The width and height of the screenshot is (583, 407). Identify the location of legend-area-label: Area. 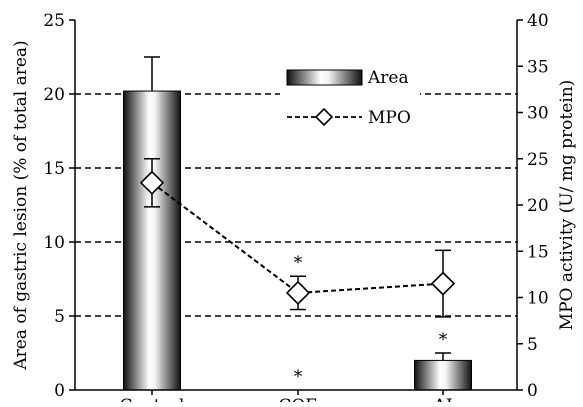
(388, 78).